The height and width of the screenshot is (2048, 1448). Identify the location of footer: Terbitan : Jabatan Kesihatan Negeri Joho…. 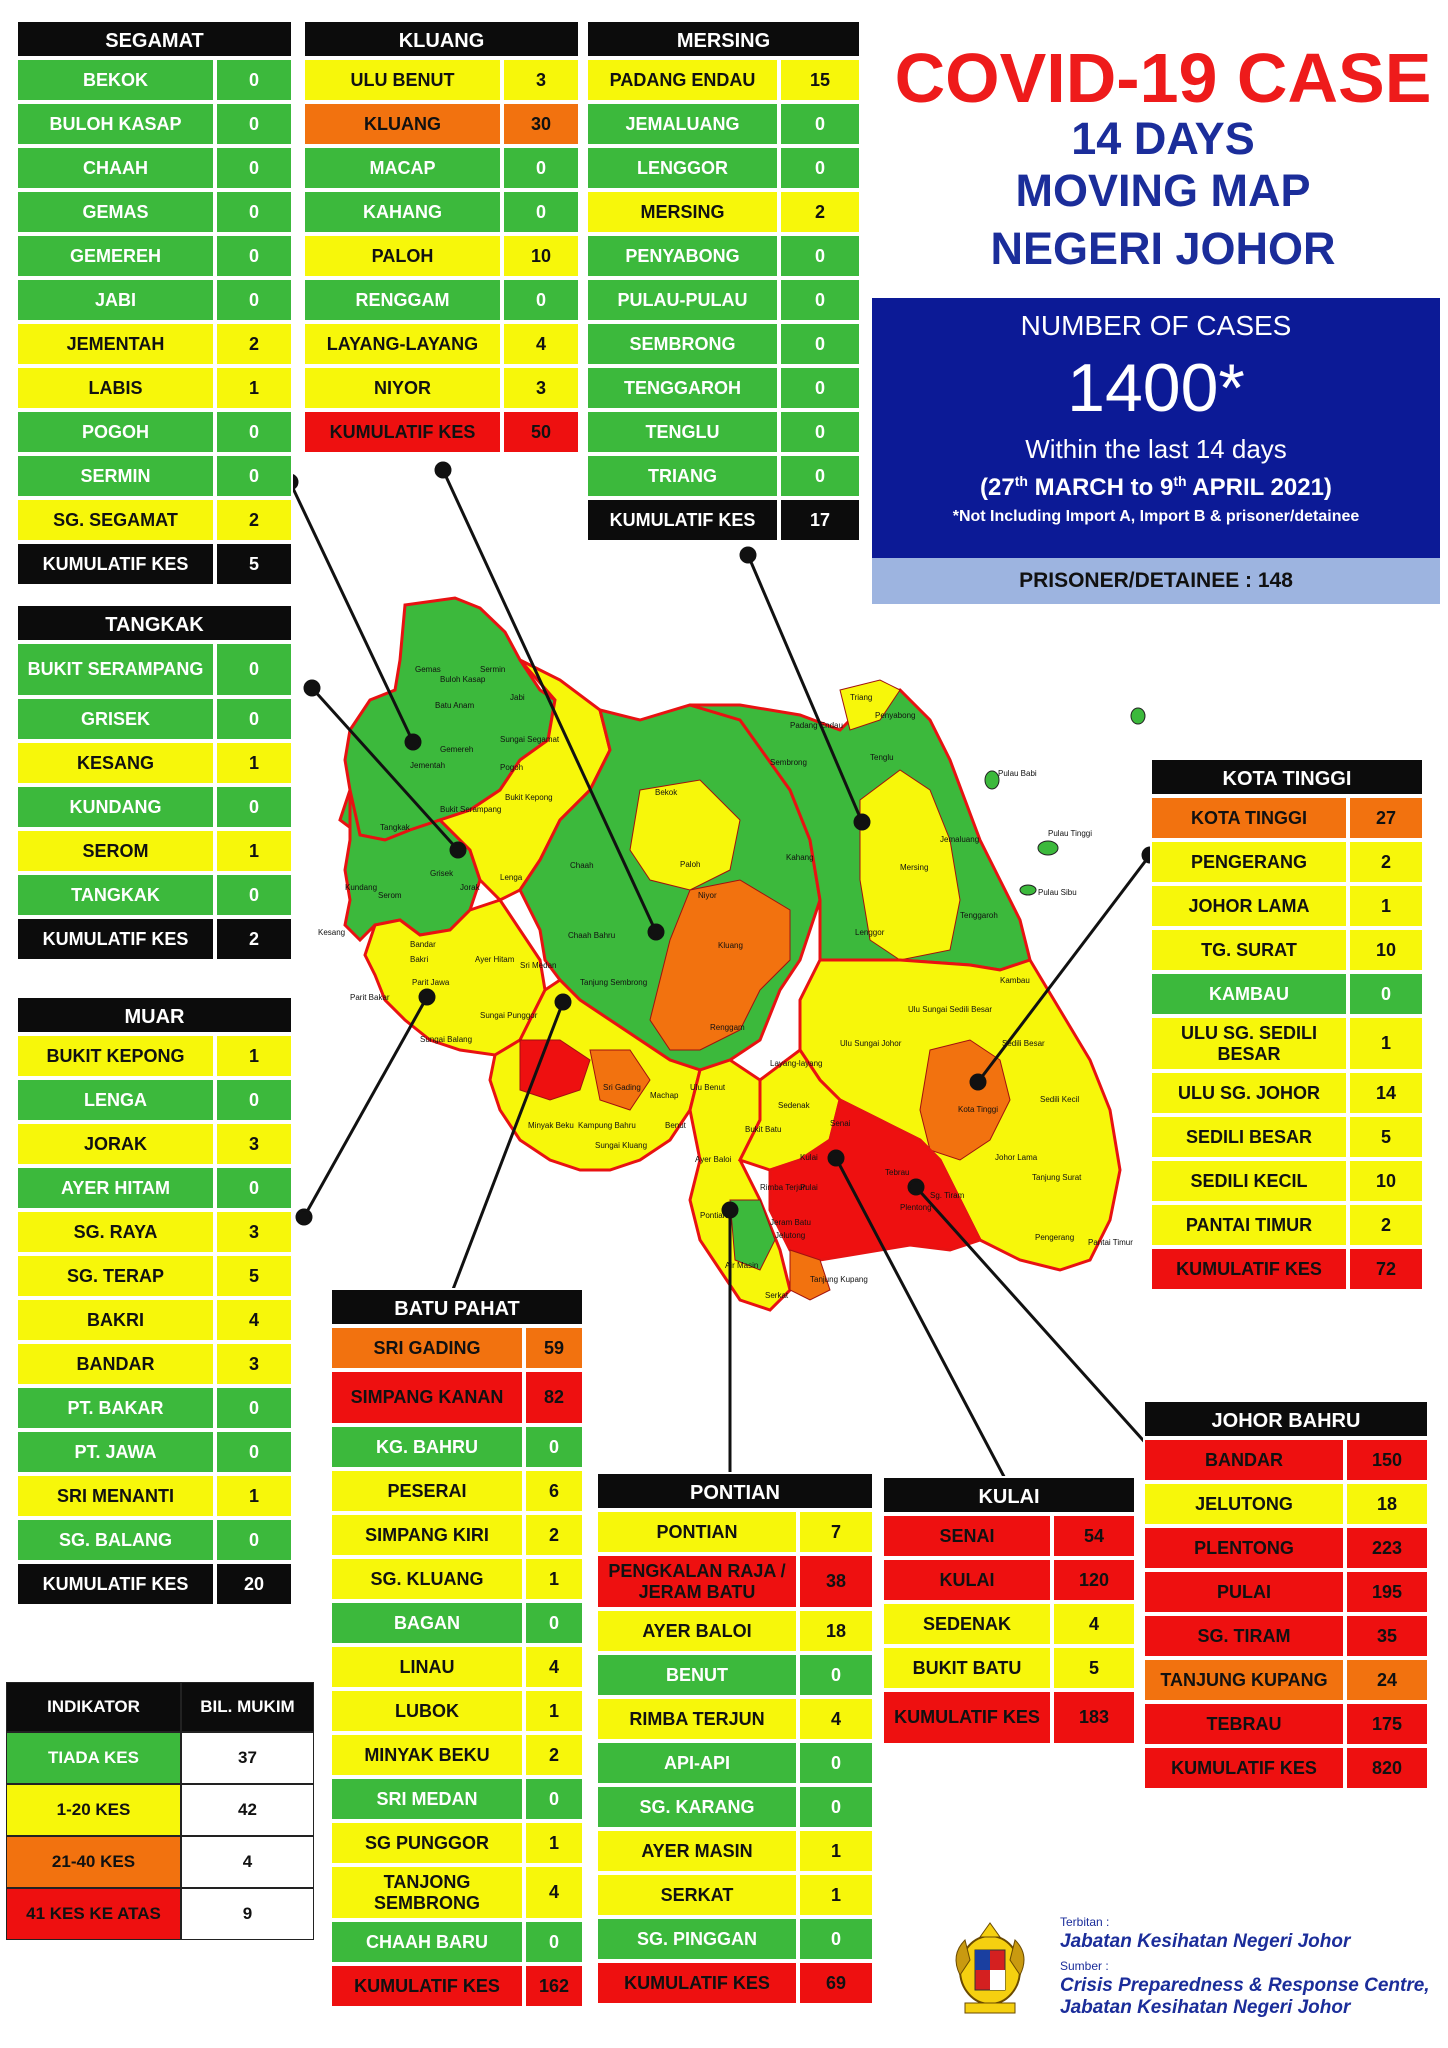
(1194, 1975).